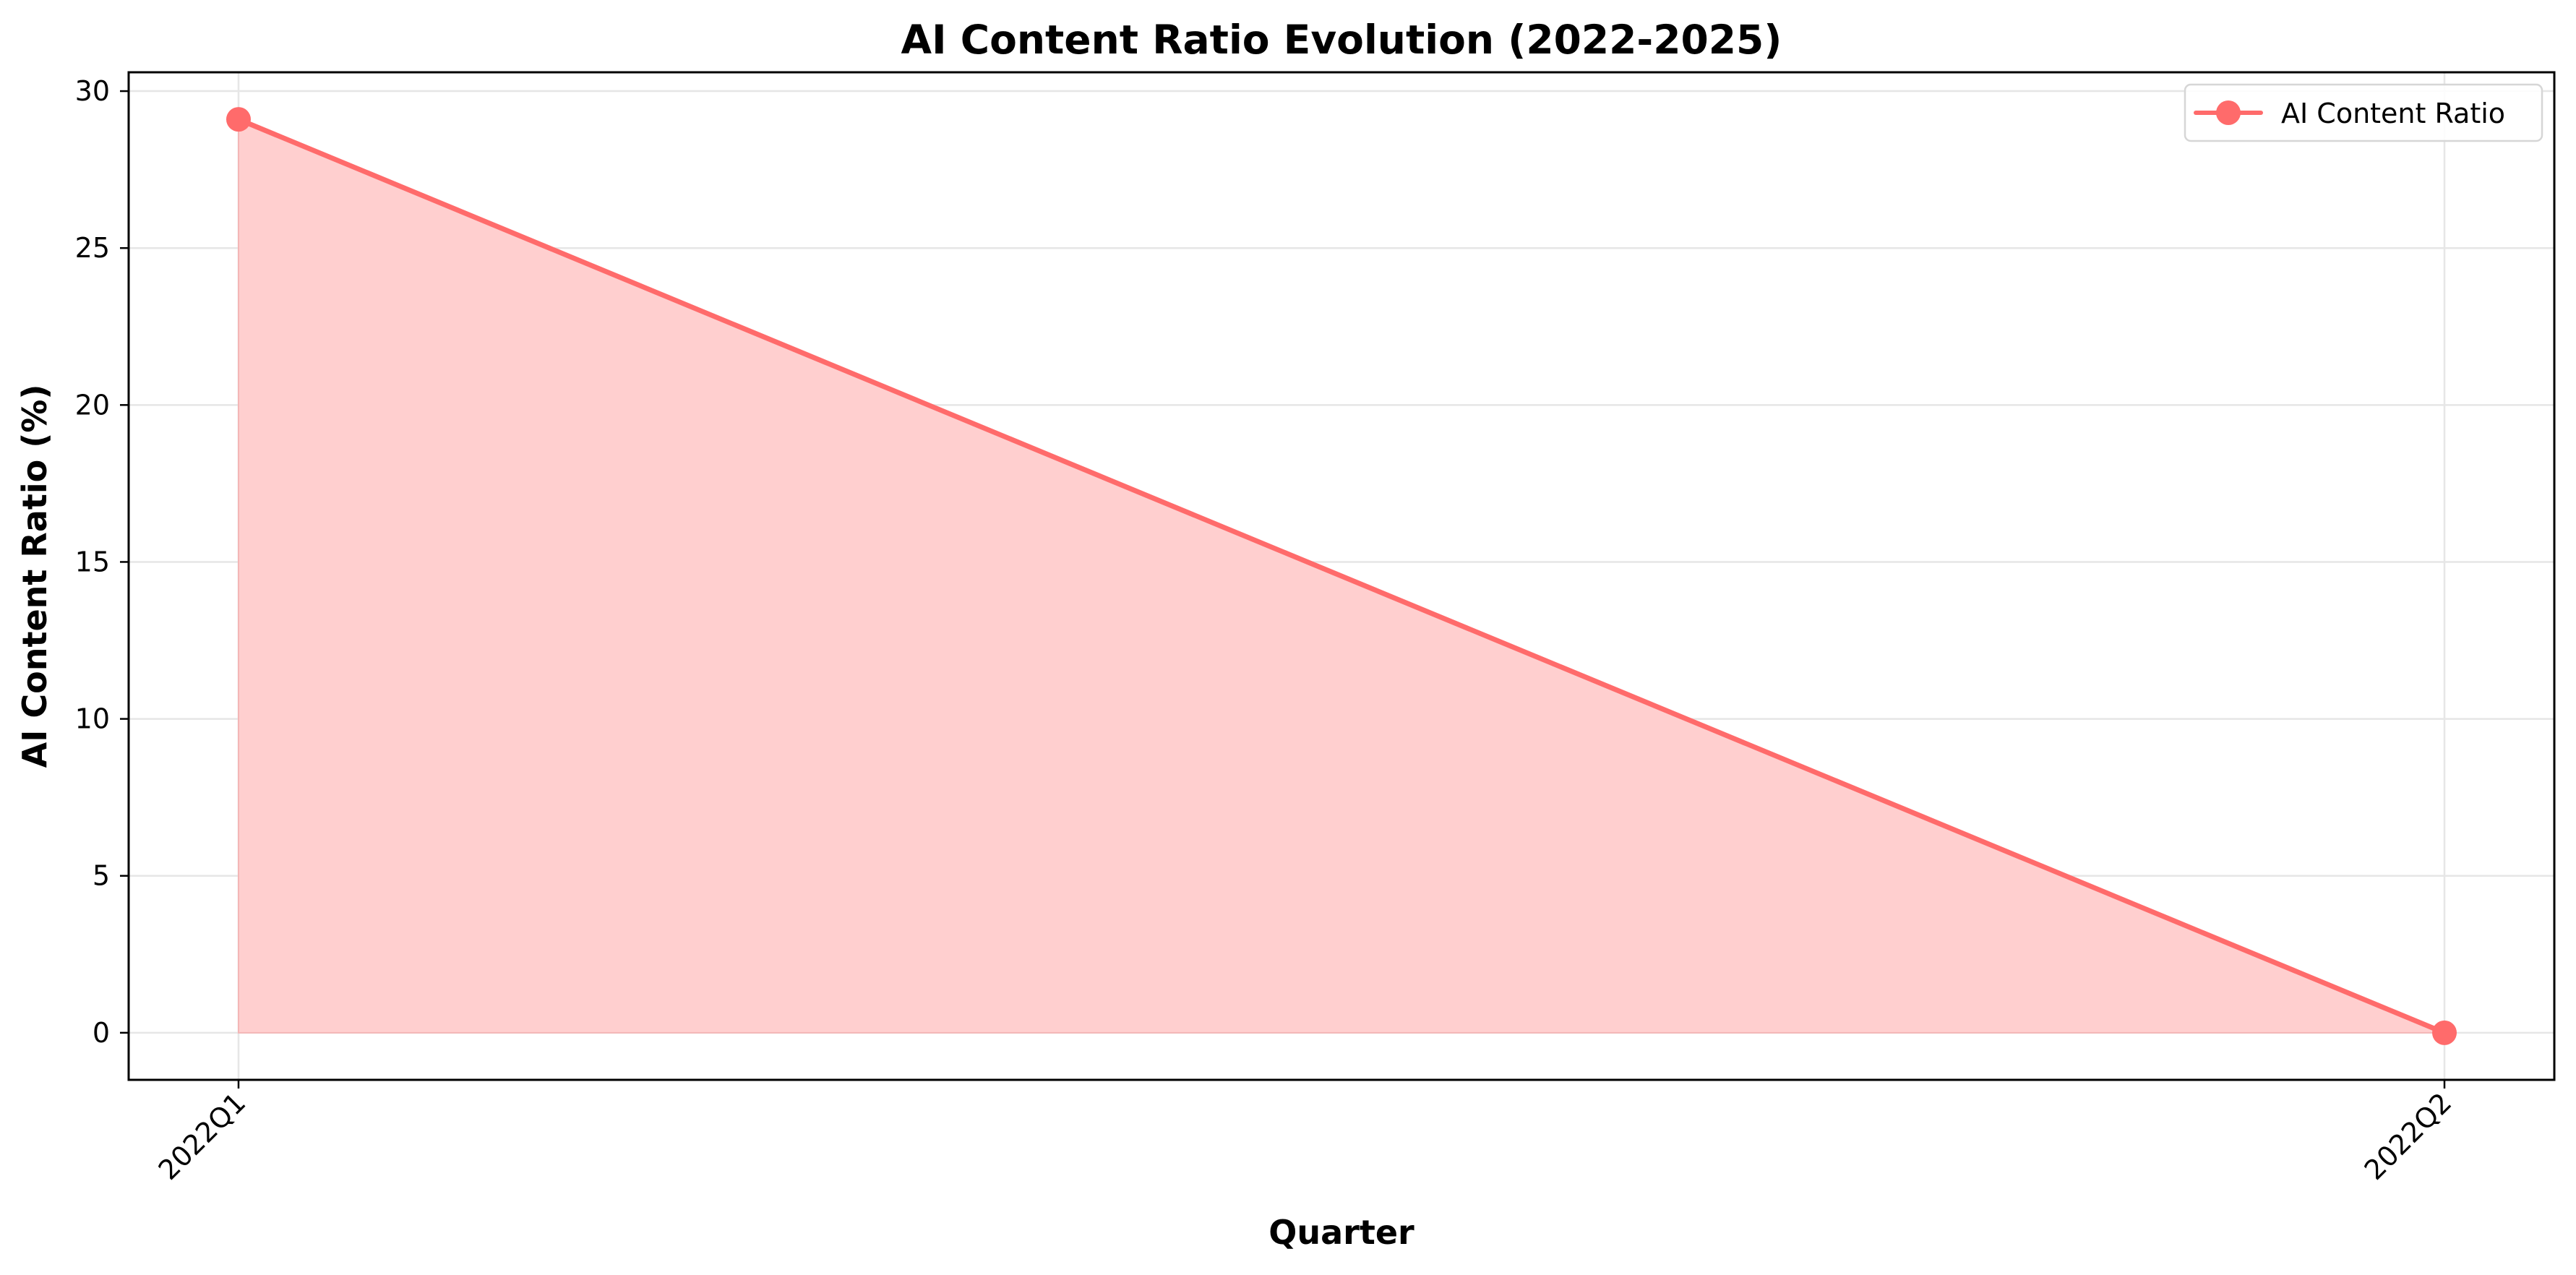 The image size is (2576, 1275). Describe the element at coordinates (2393, 113) in the screenshot. I see `legend-label: AI Content Ratio` at that location.